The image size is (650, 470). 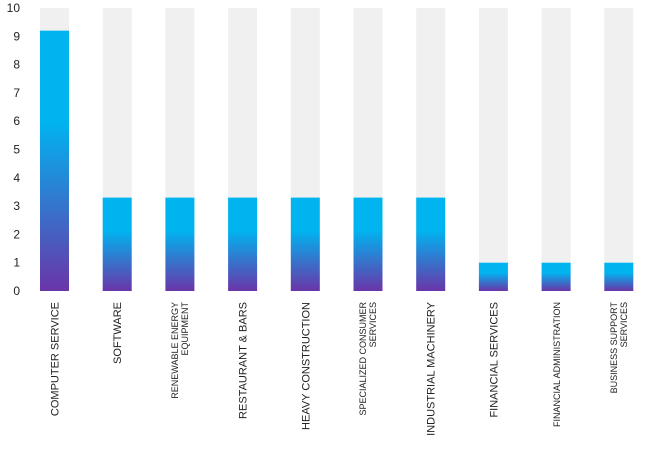 I want to click on y-tick-label: 5, so click(x=16, y=150).